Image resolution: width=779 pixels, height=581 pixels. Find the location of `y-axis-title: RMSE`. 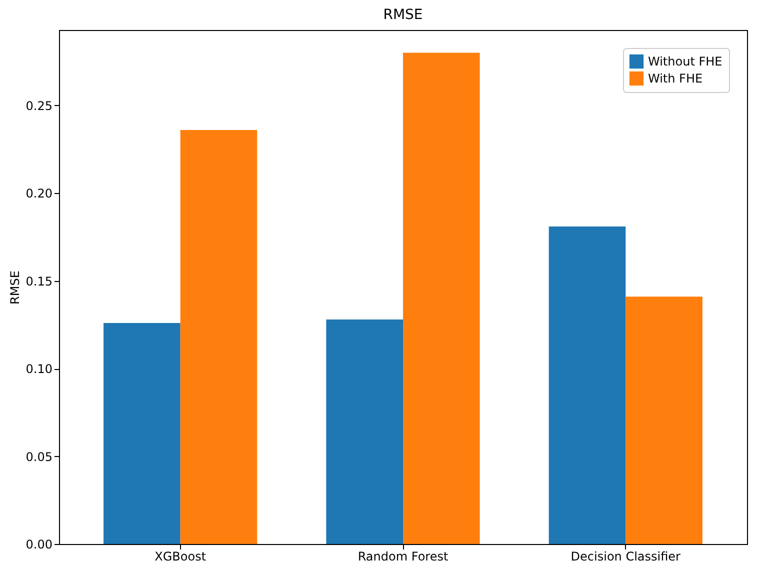

y-axis-title: RMSE is located at coordinates (15, 287).